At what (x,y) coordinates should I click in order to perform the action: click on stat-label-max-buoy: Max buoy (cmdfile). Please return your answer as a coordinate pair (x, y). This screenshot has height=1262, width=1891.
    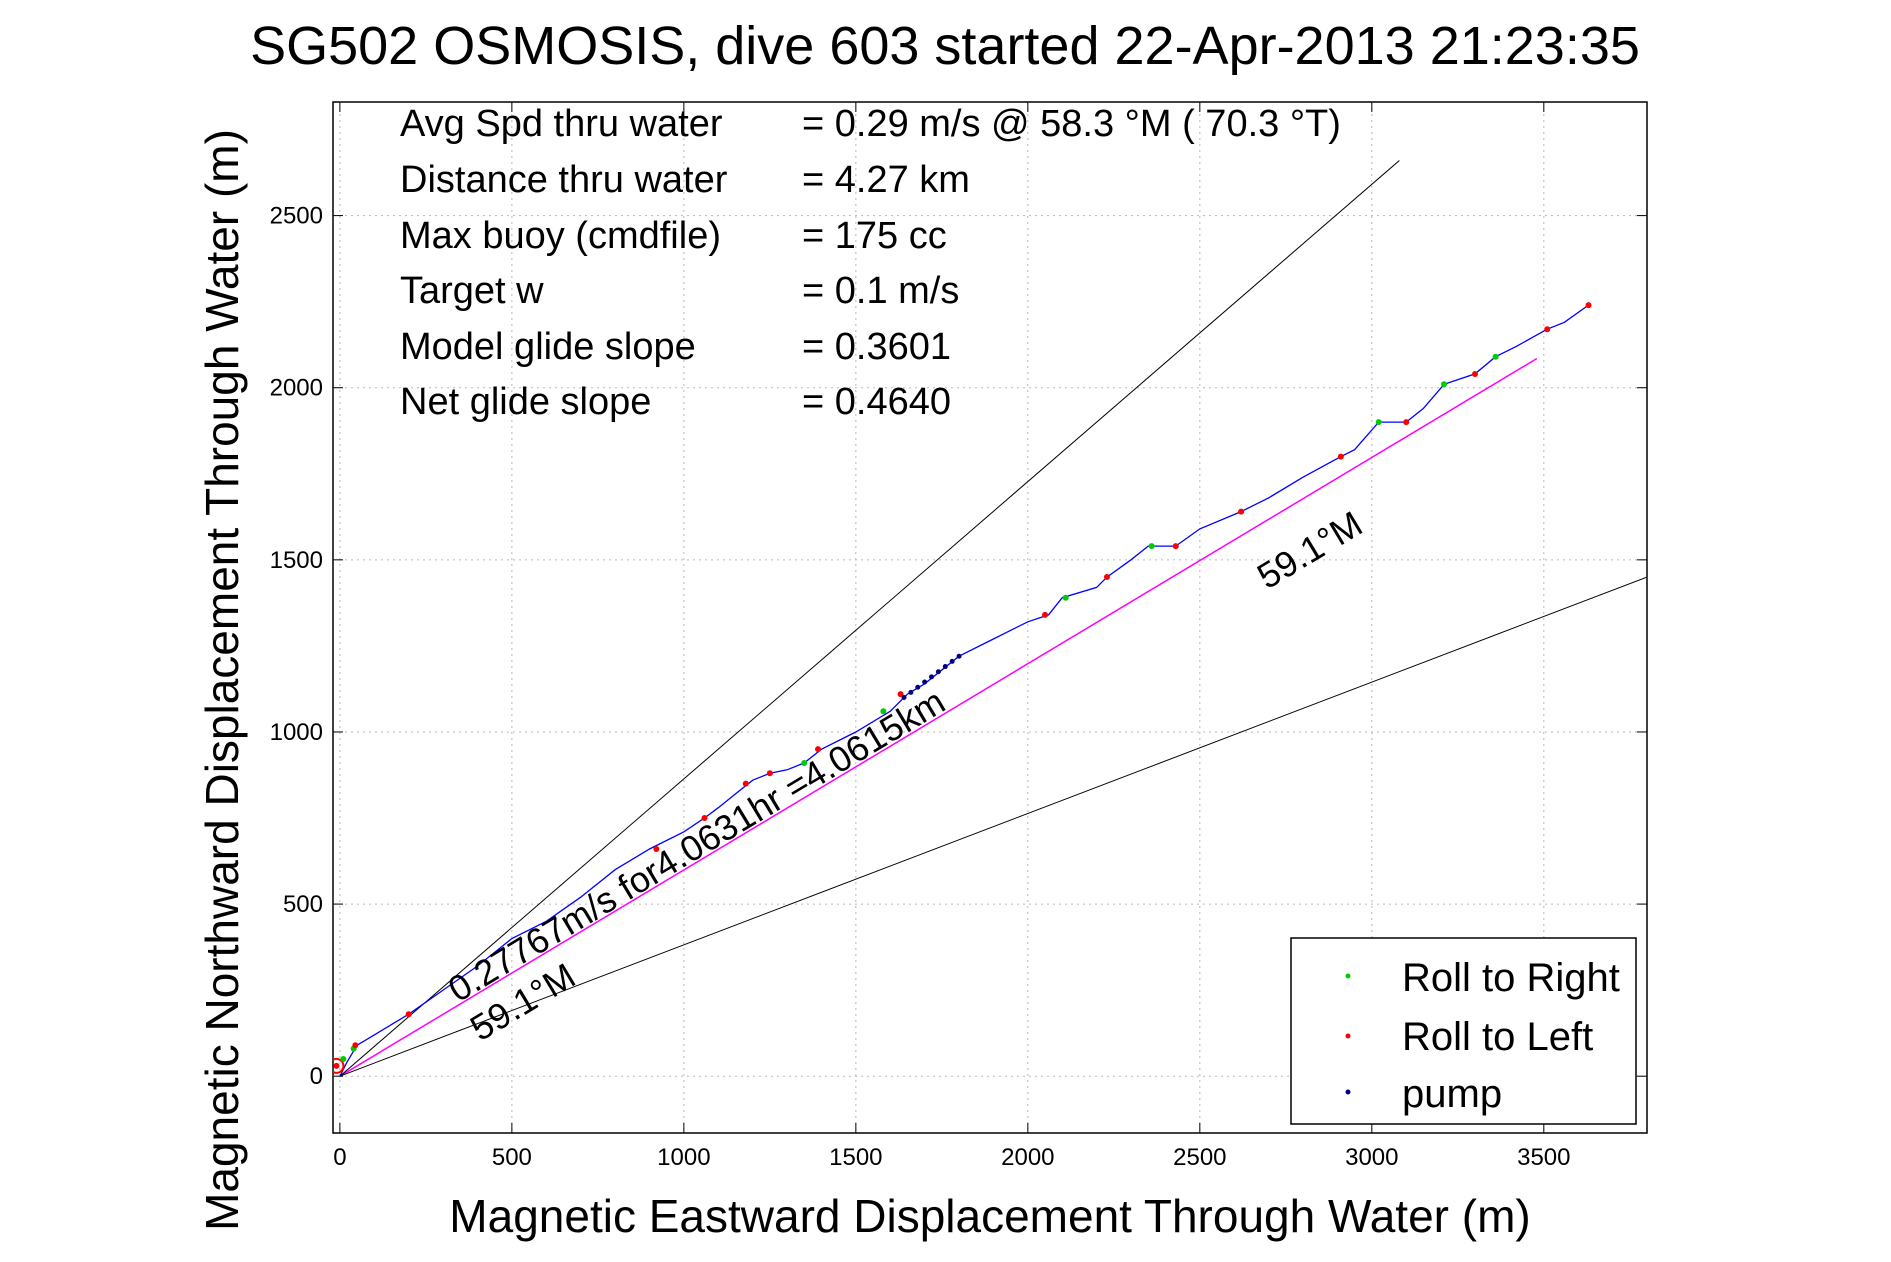
    Looking at the image, I should click on (560, 236).